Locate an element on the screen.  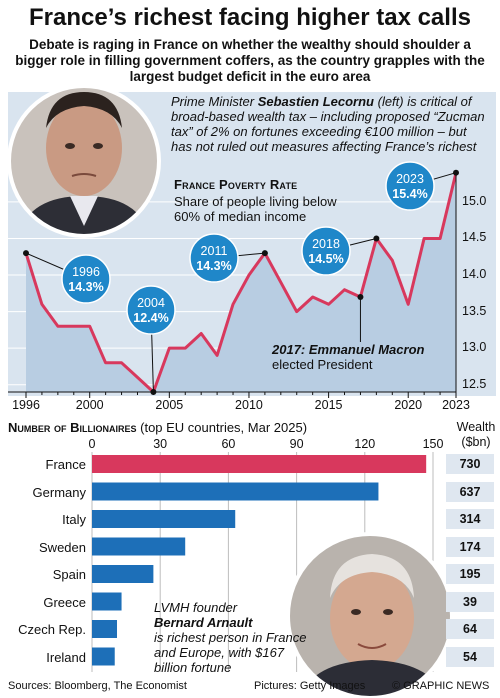
bar-tick-label: 0 is located at coordinates (92, 444).